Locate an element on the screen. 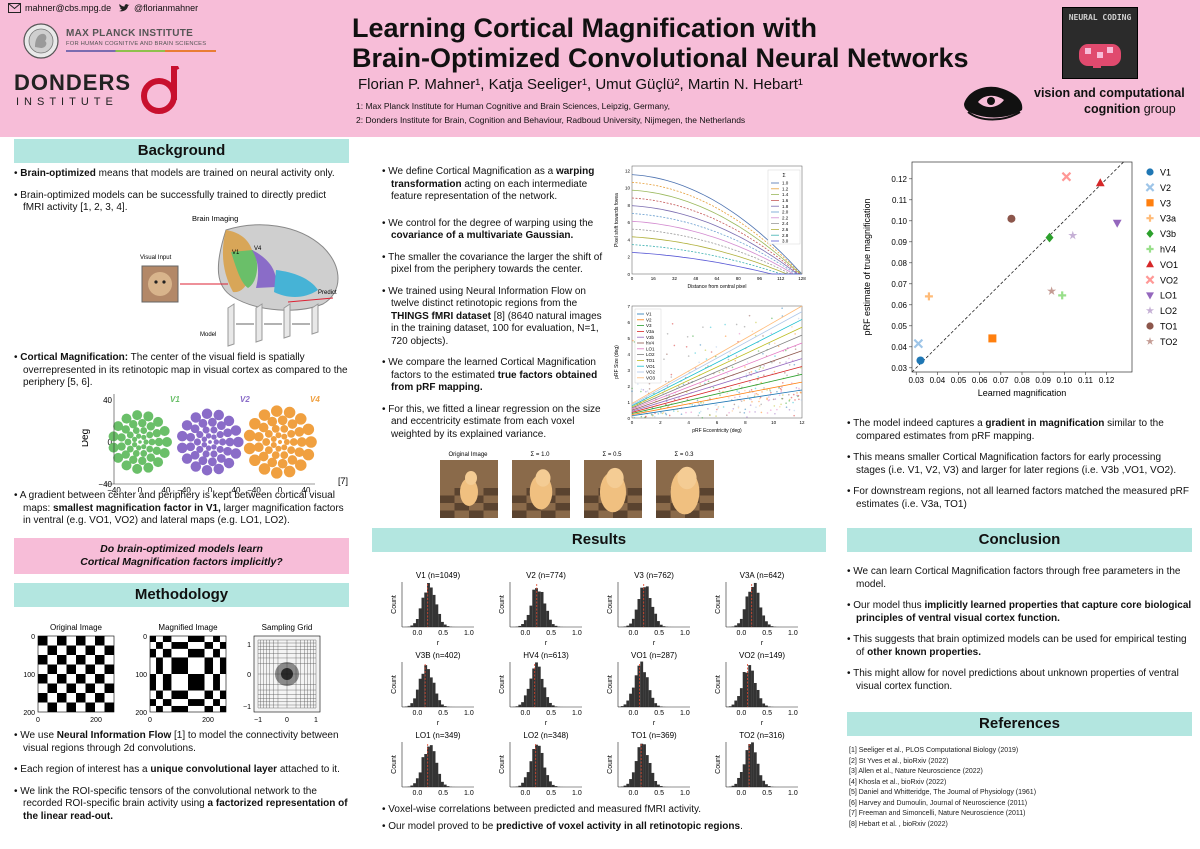 This screenshot has width=1200, height=849. legend-label: LO1 is located at coordinates (1168, 296).